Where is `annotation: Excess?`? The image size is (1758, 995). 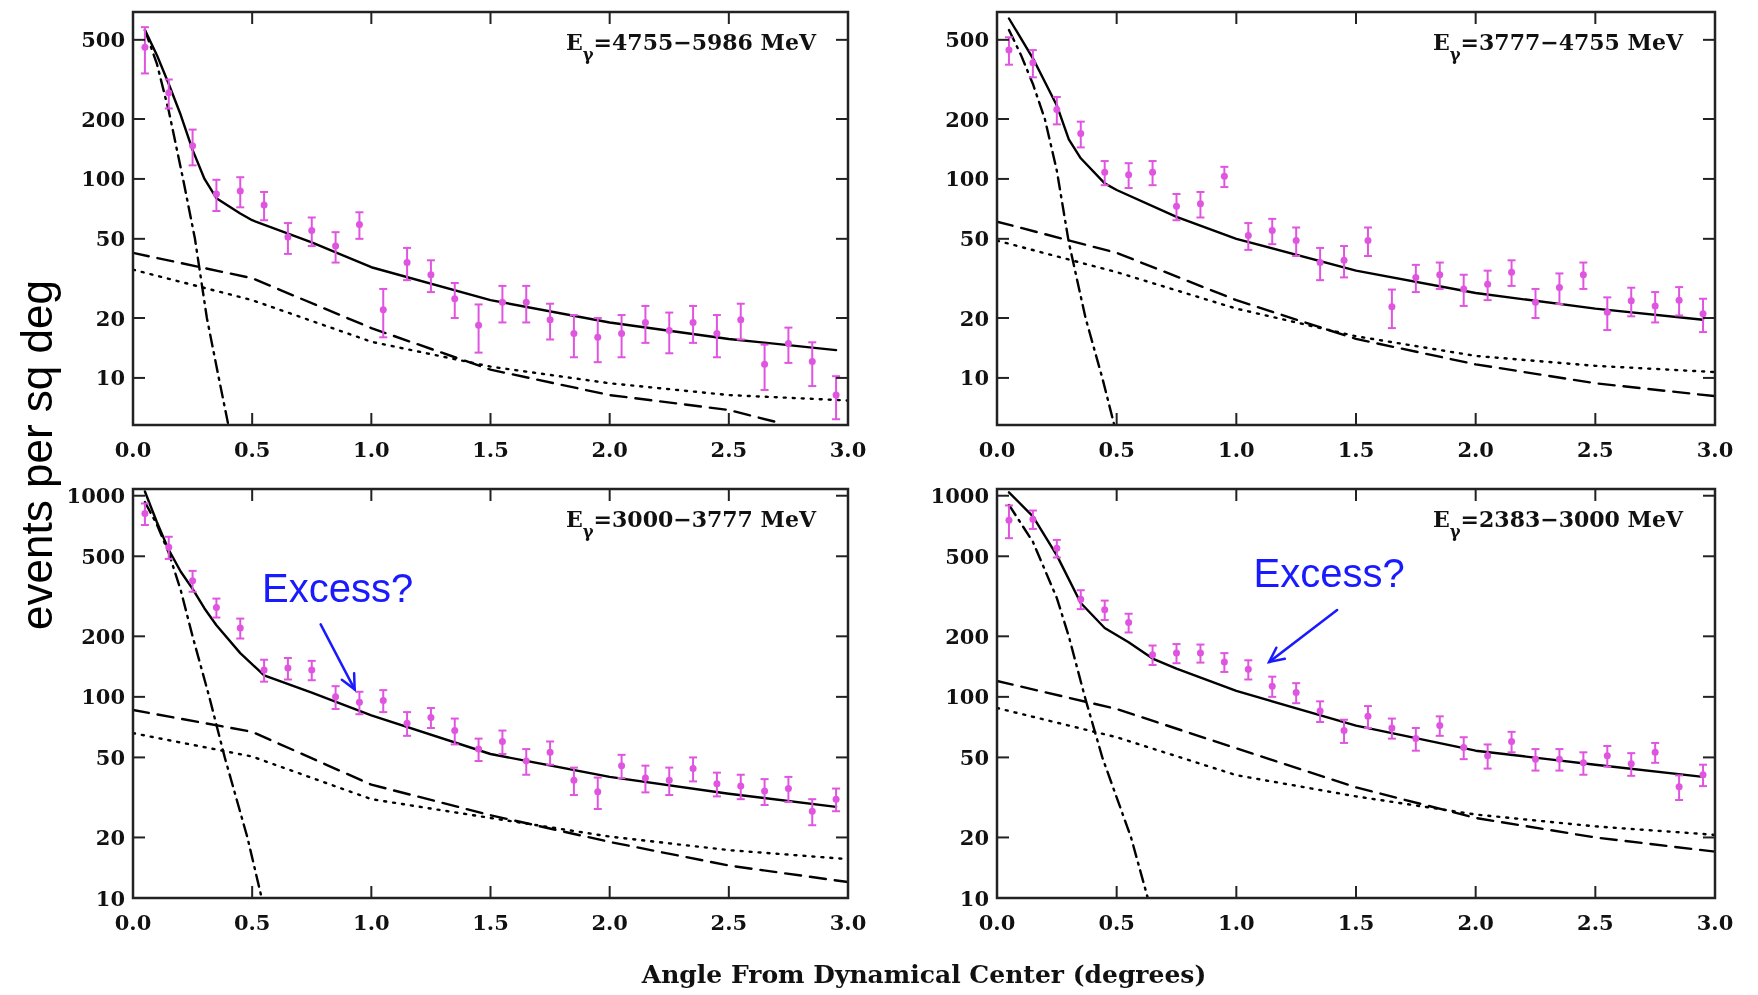 annotation: Excess? is located at coordinates (338, 588).